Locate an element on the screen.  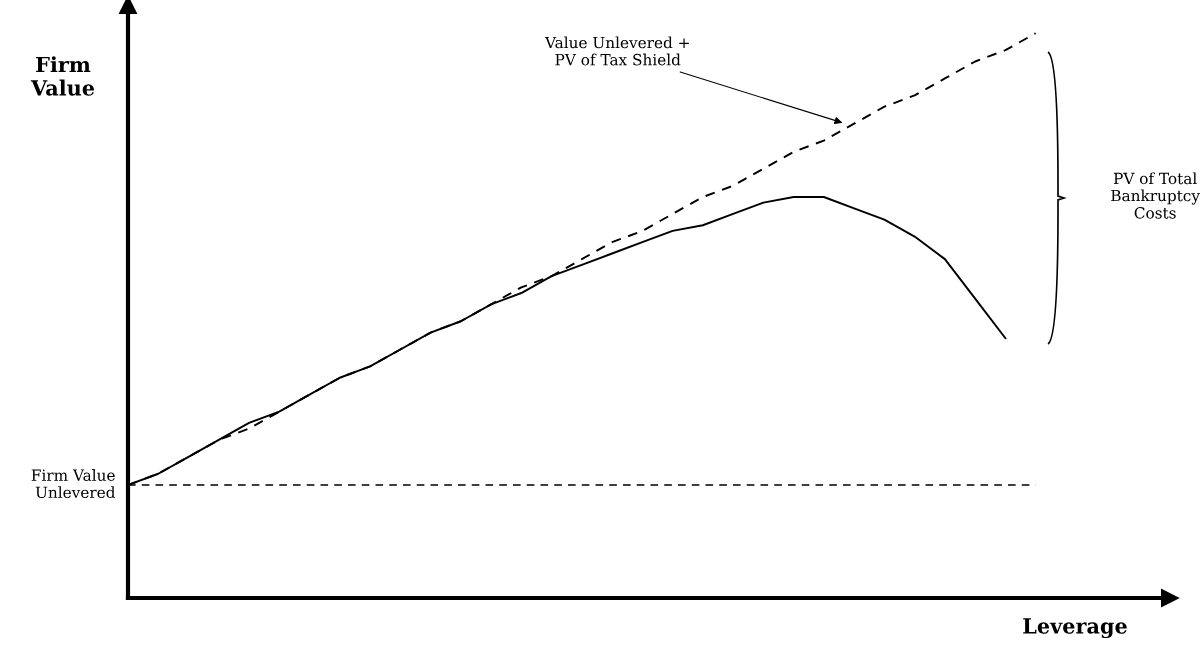
y-axis-title: Firm Value is located at coordinates (62, 76).